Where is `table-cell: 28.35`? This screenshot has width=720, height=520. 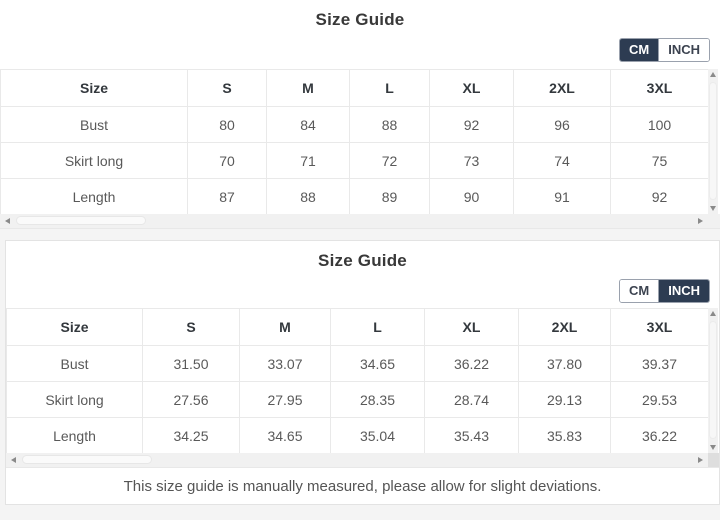 table-cell: 28.35 is located at coordinates (377, 399).